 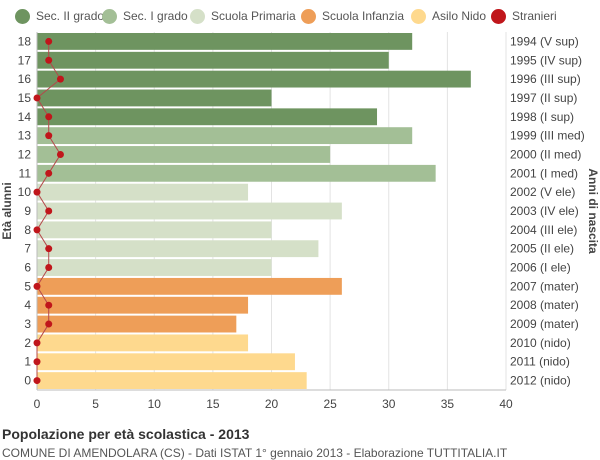 What do you see at coordinates (542, 249) in the screenshot?
I see `y-right-tick-label: 2005 (II ele)` at bounding box center [542, 249].